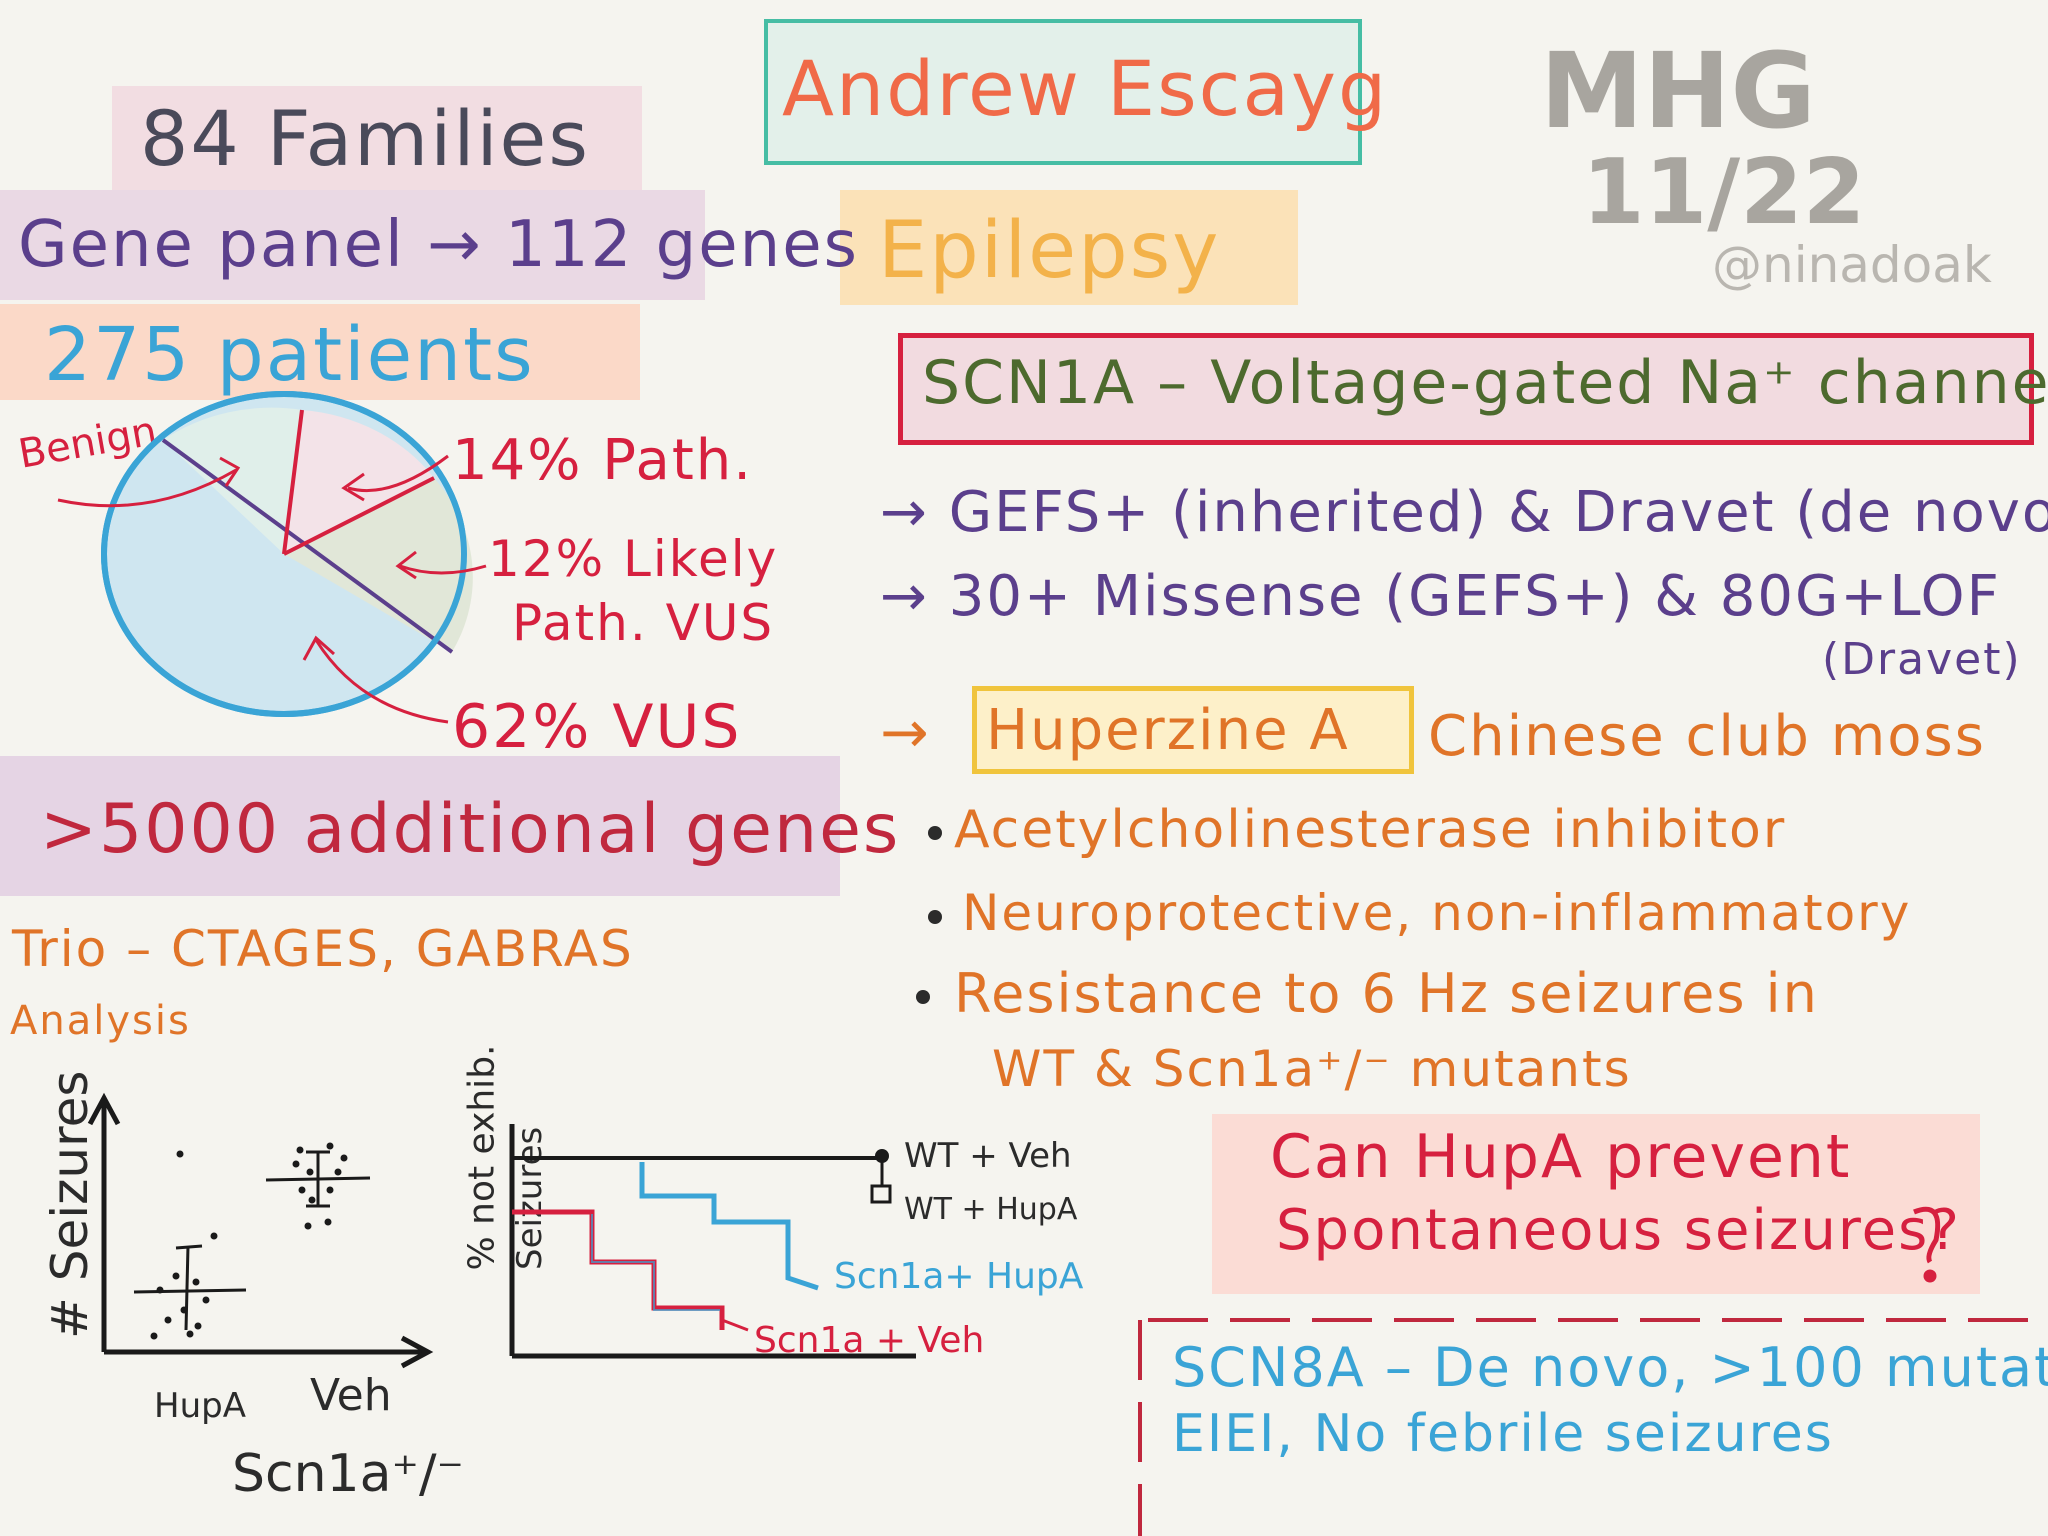 Image resolution: width=2048 pixels, height=1536 pixels. I want to click on scn1a-box, so click(1466, 389).